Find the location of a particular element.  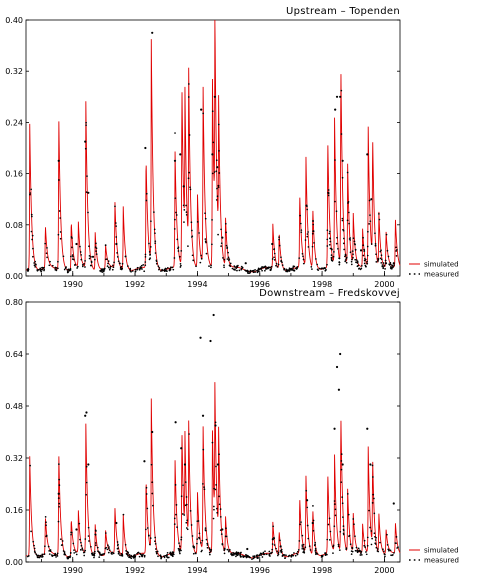

x-tick-label: 1998 is located at coordinates (322, 570).